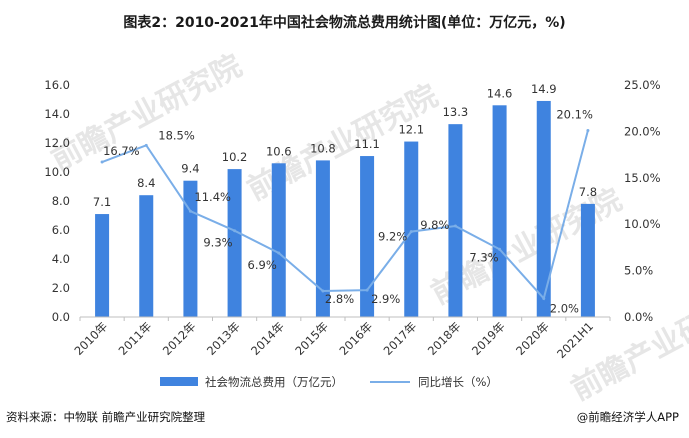  What do you see at coordinates (235, 157) in the screenshot?
I see `bar-value-label: 10.2` at bounding box center [235, 157].